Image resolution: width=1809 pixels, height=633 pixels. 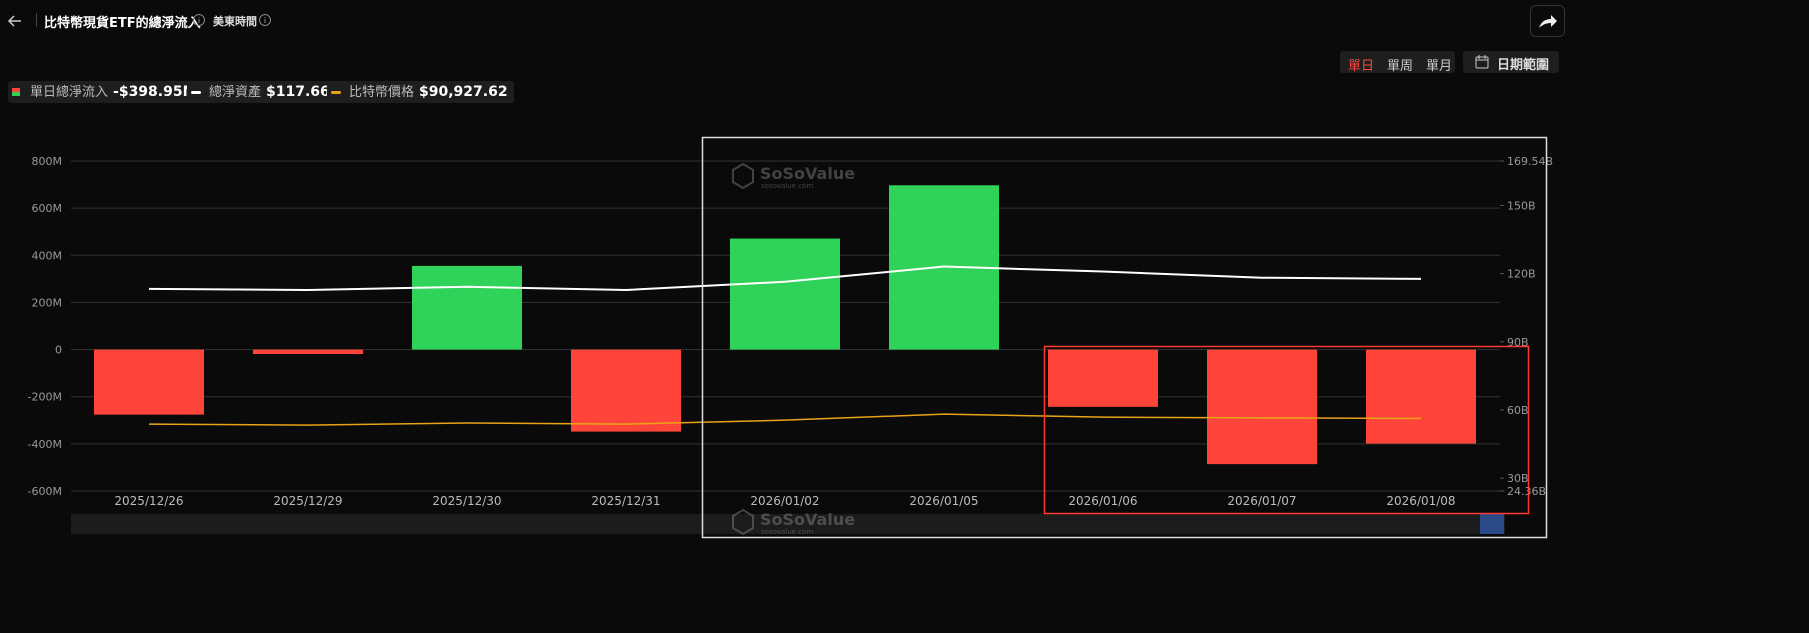 What do you see at coordinates (1521, 205) in the screenshot?
I see `y2-tick-label: 150B` at bounding box center [1521, 205].